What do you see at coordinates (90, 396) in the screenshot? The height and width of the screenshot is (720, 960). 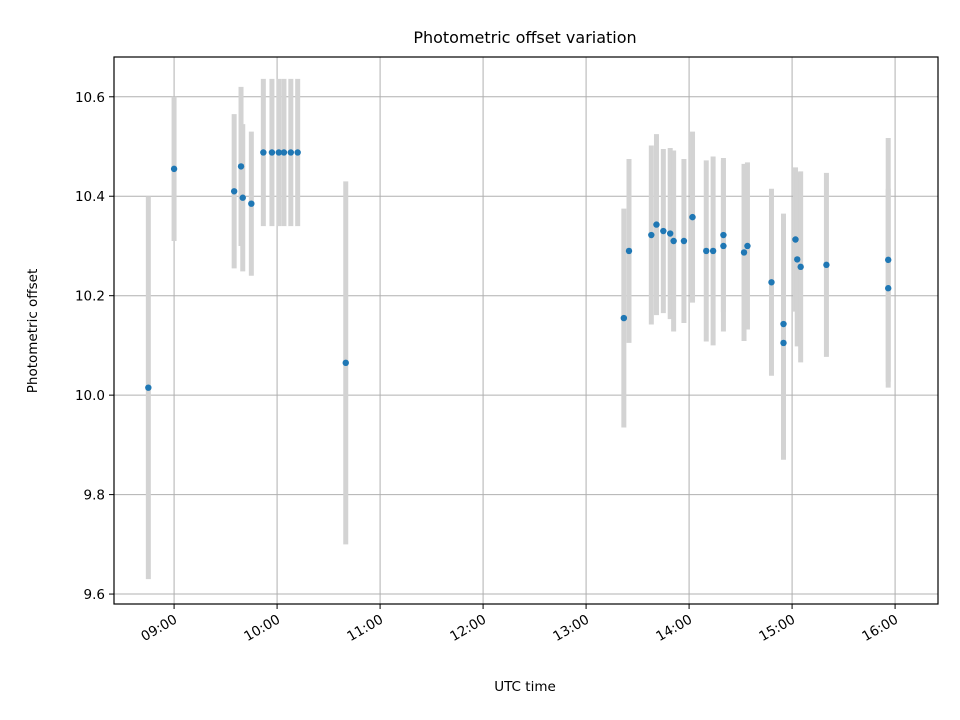 I see `y-tick-label: 10.0` at bounding box center [90, 396].